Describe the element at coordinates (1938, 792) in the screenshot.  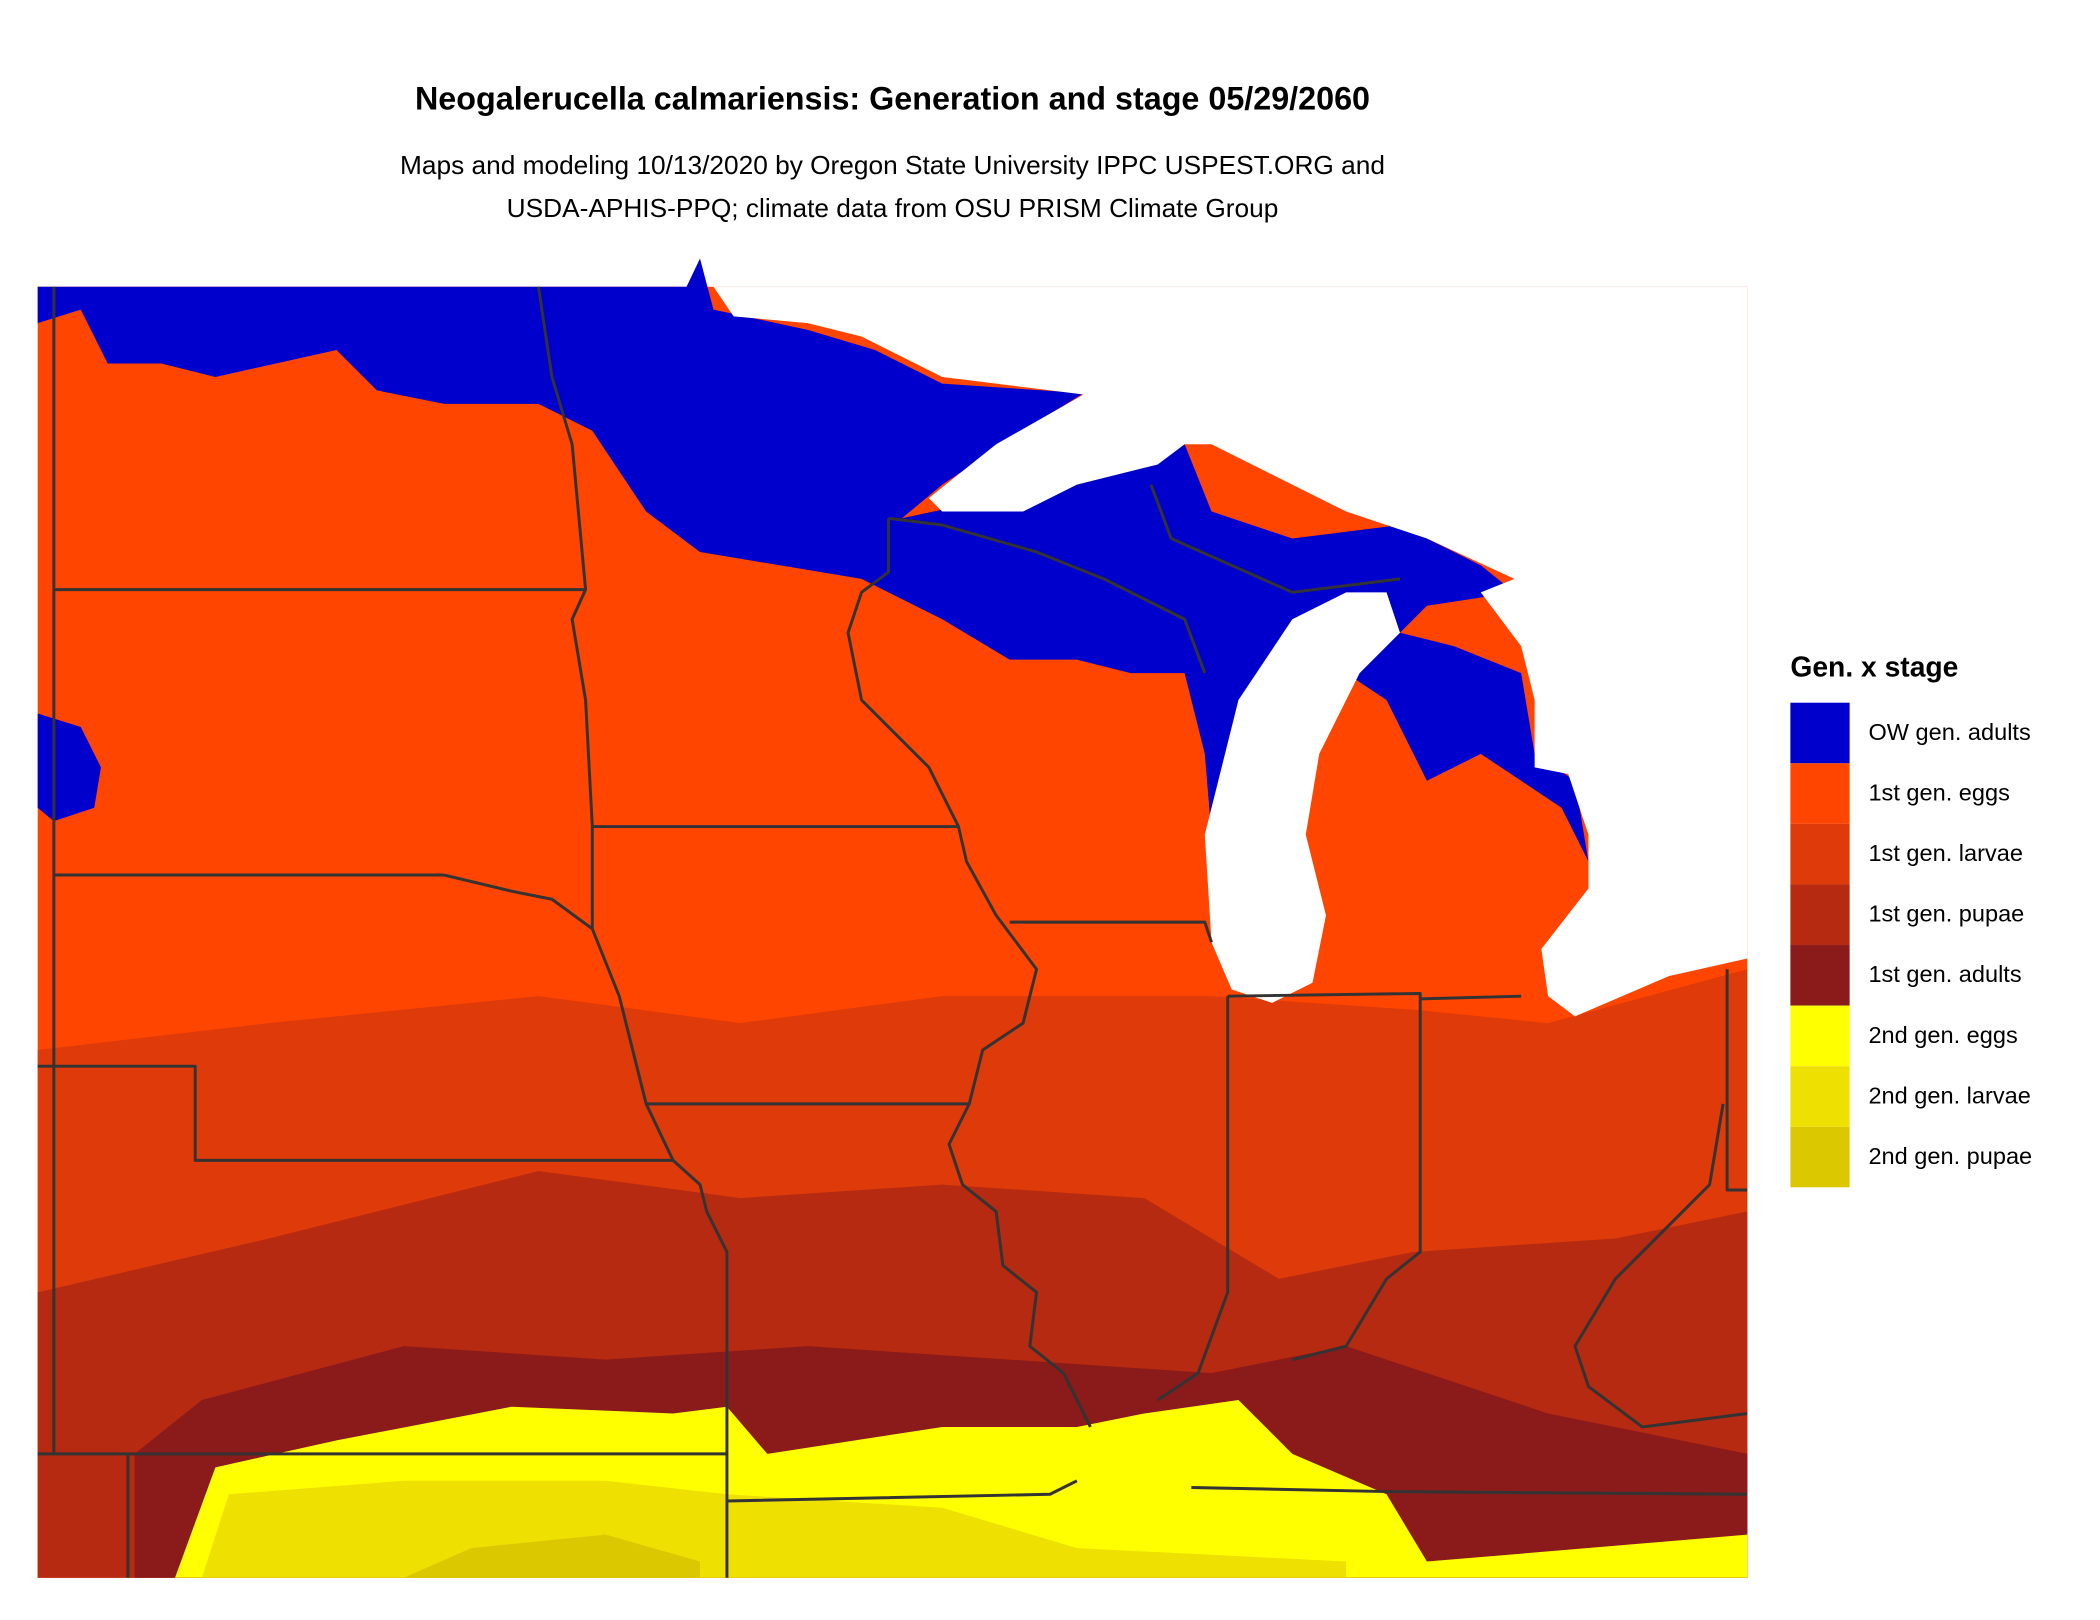
I see `legend-label: 1st gen. eggs` at that location.